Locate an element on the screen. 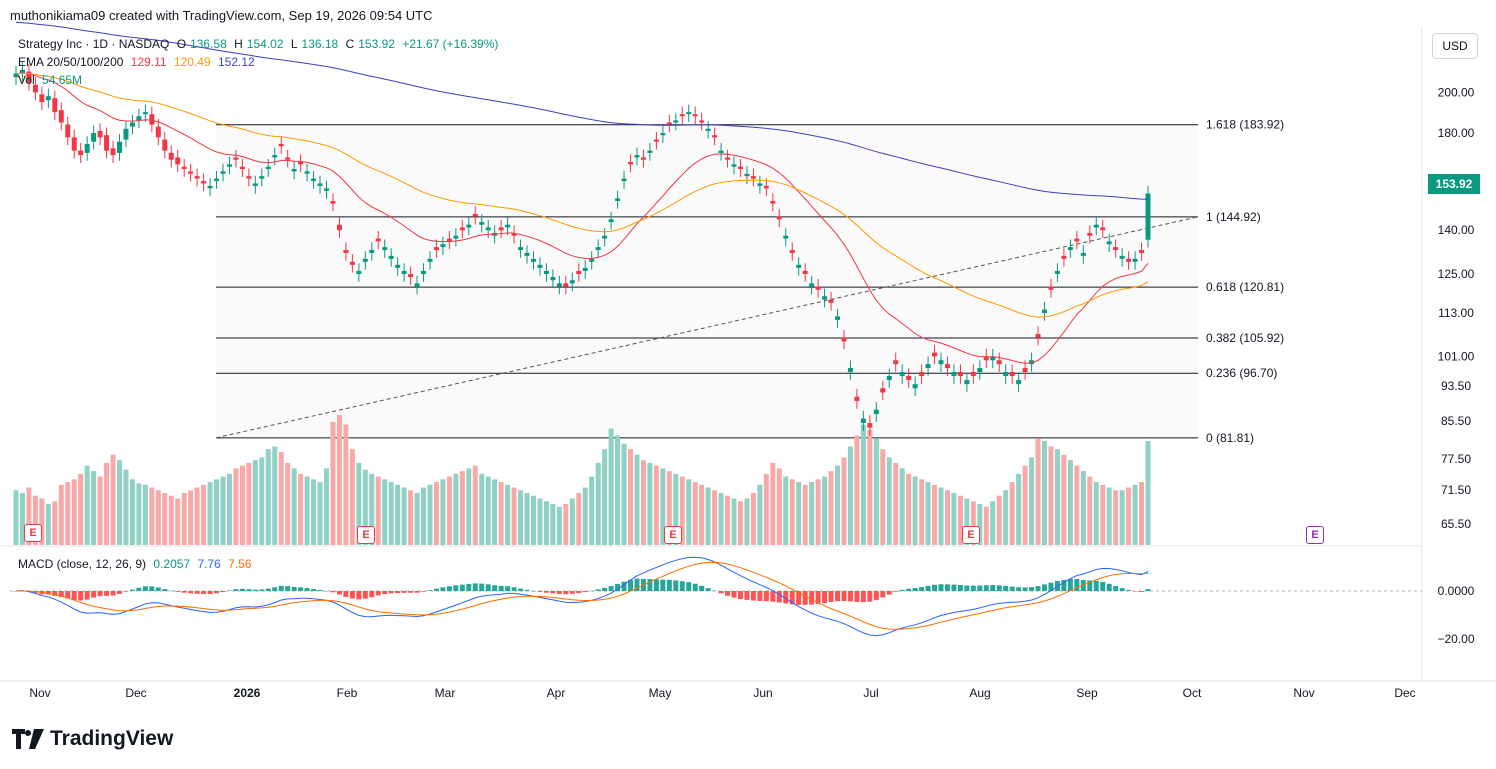 The width and height of the screenshot is (1496, 769). volume-legend: Vol 54.65M is located at coordinates (52, 80).